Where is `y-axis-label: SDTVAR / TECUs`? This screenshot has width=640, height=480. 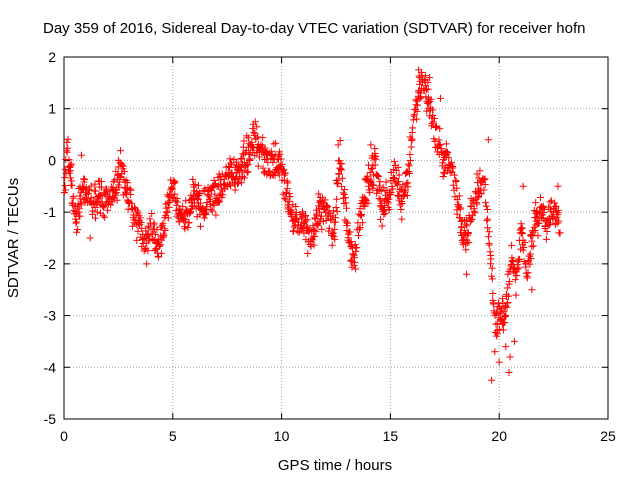
y-axis-label: SDTVAR / TECUs is located at coordinates (13, 238).